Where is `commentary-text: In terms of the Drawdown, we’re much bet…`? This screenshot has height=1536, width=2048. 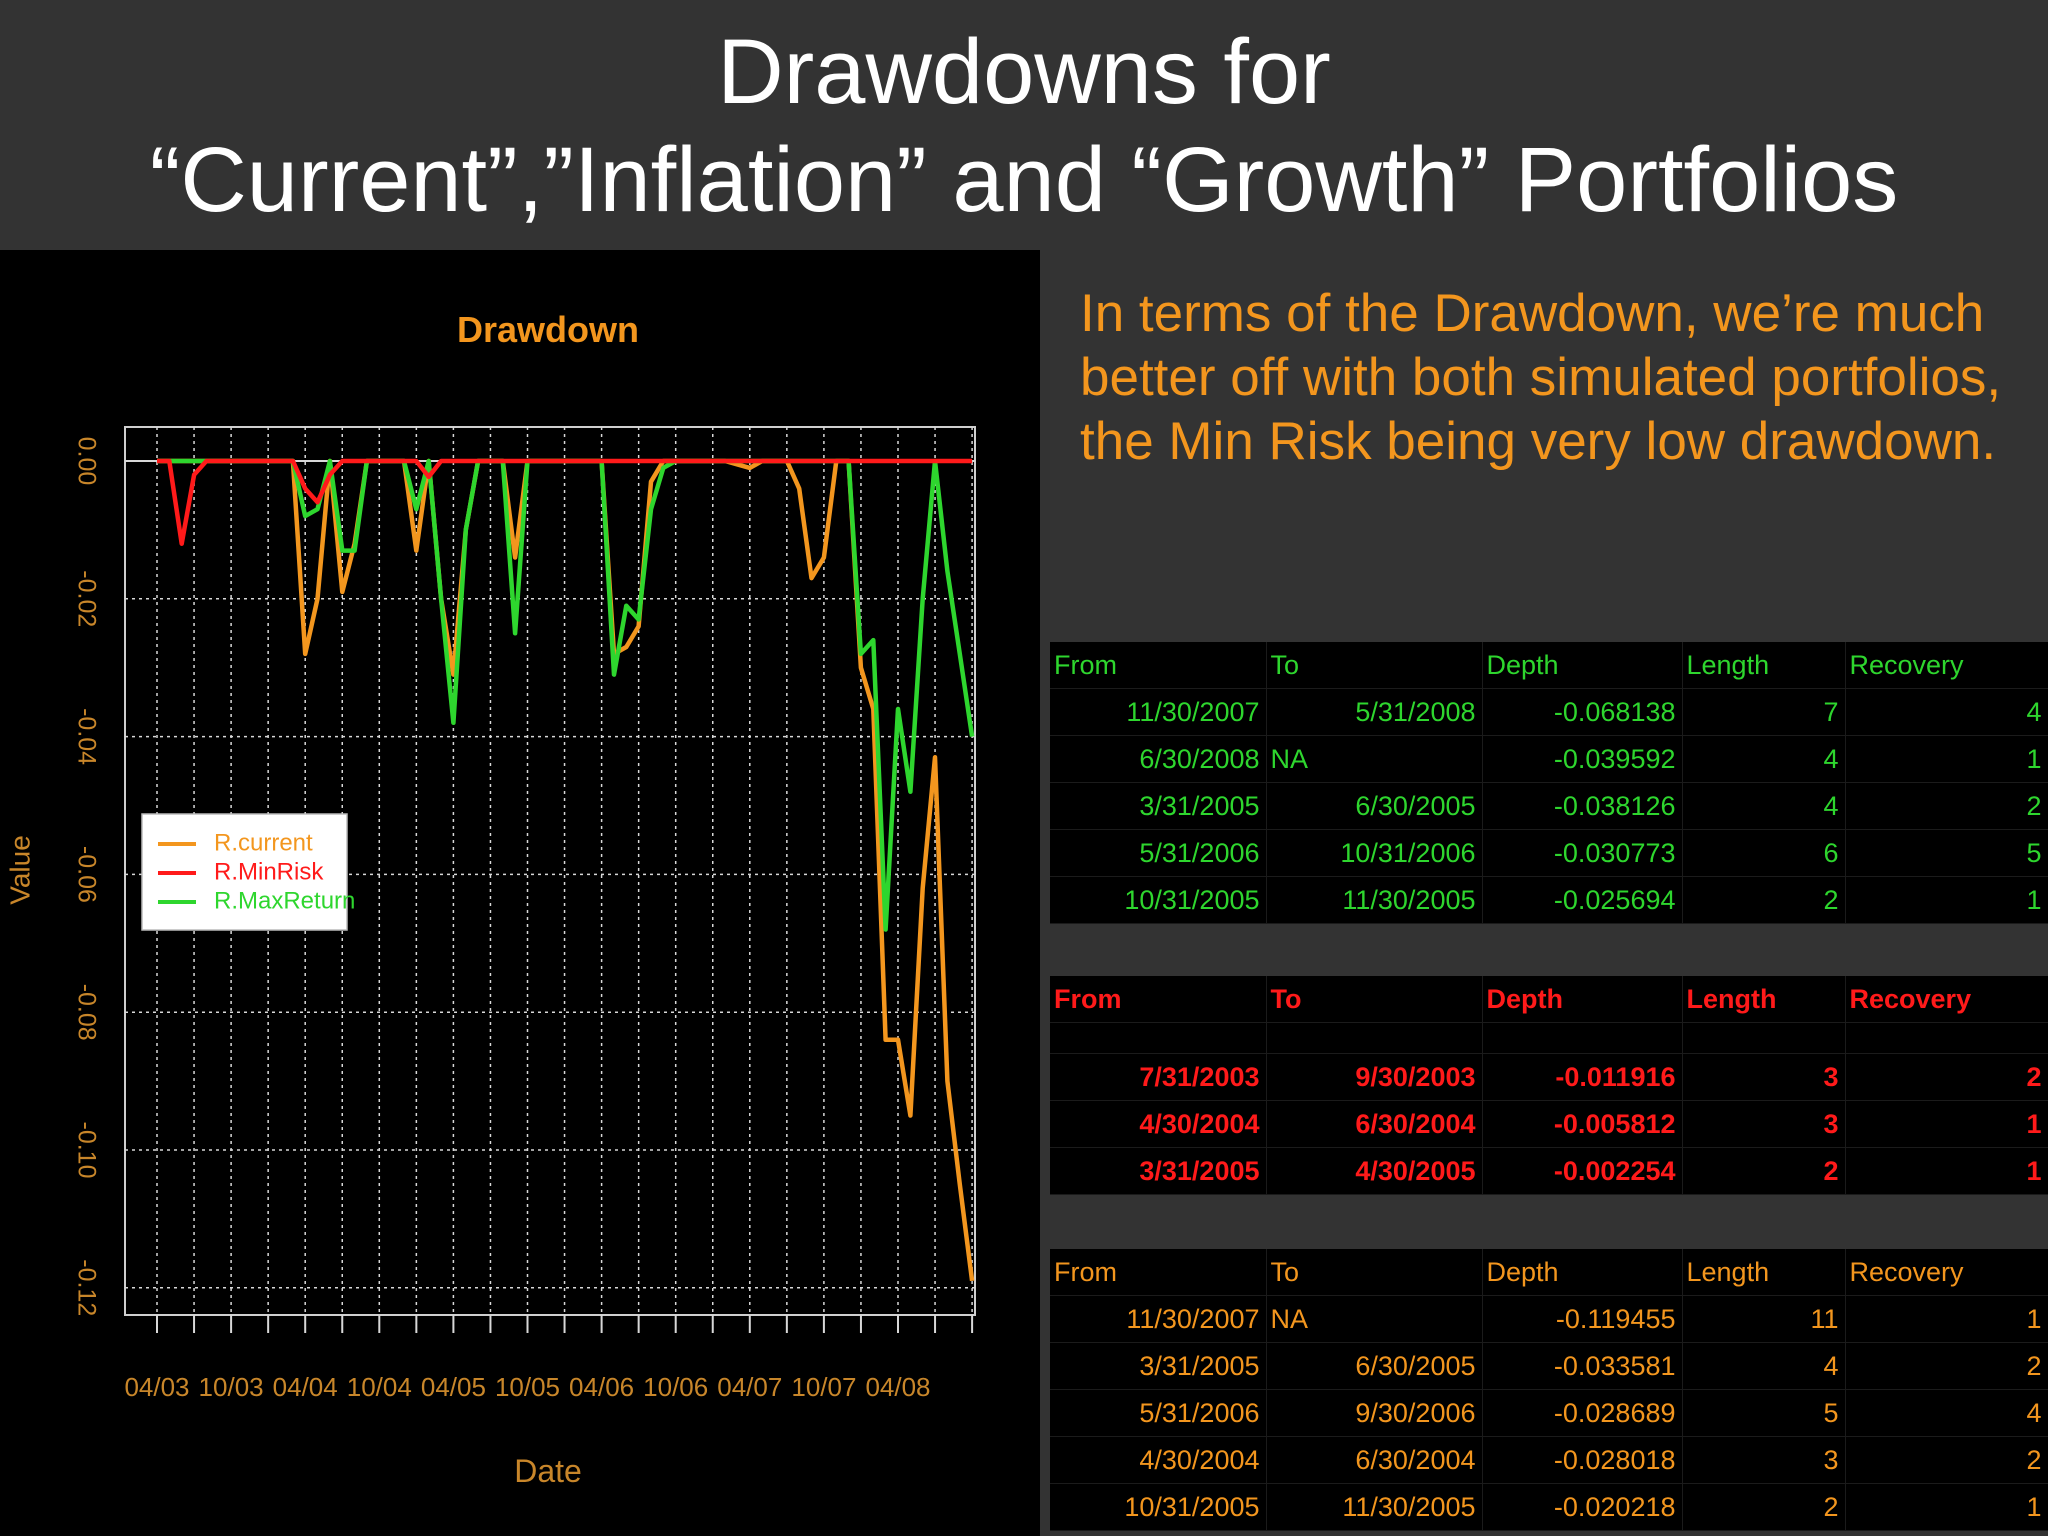
commentary-text: In terms of the Drawdown, we’re much bet… is located at coordinates (1541, 377).